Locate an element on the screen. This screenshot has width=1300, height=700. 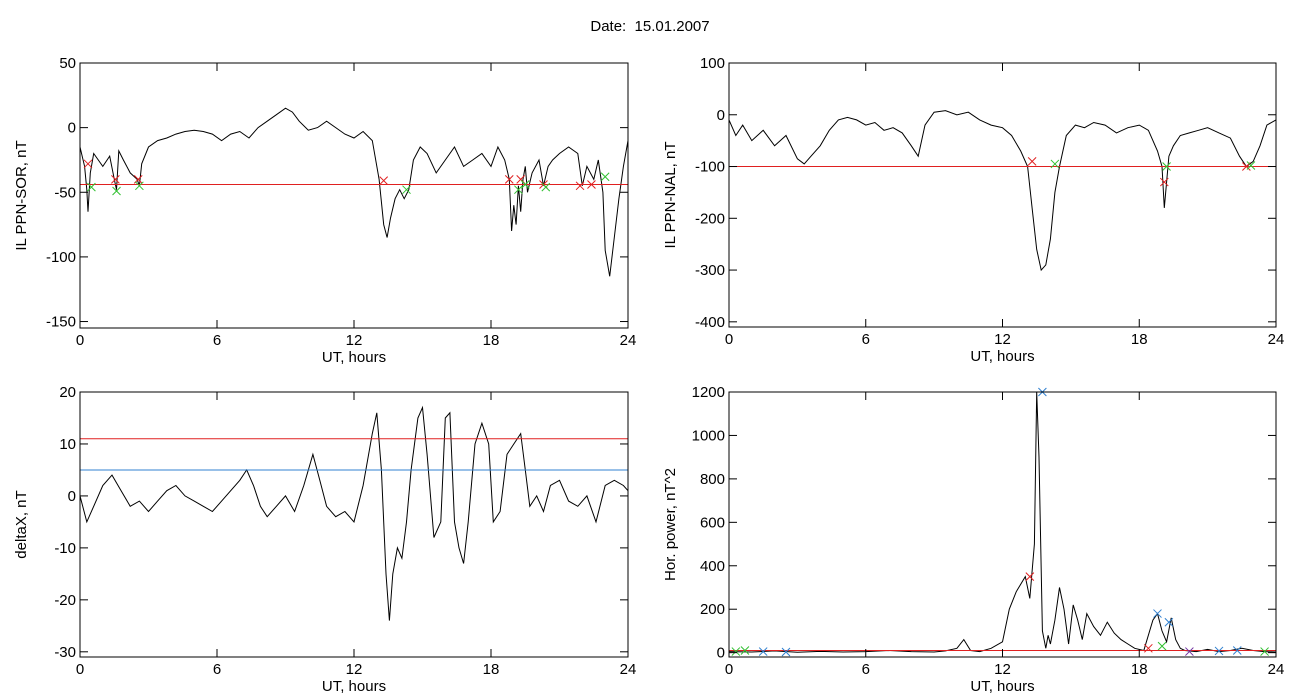
y-tick-label: 50 is located at coordinates (67, 63).